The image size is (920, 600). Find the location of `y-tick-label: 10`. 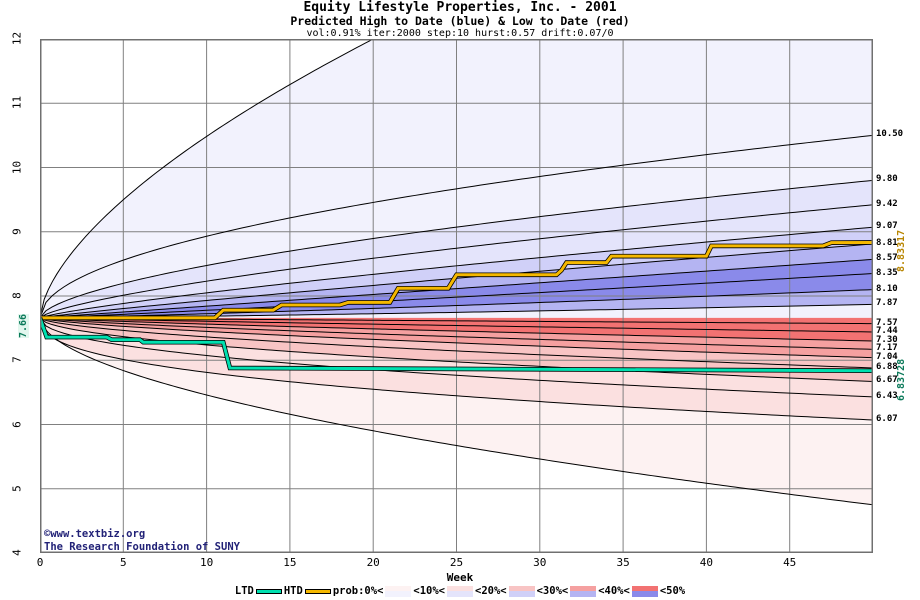

y-tick-label: 10 is located at coordinates (17, 167).